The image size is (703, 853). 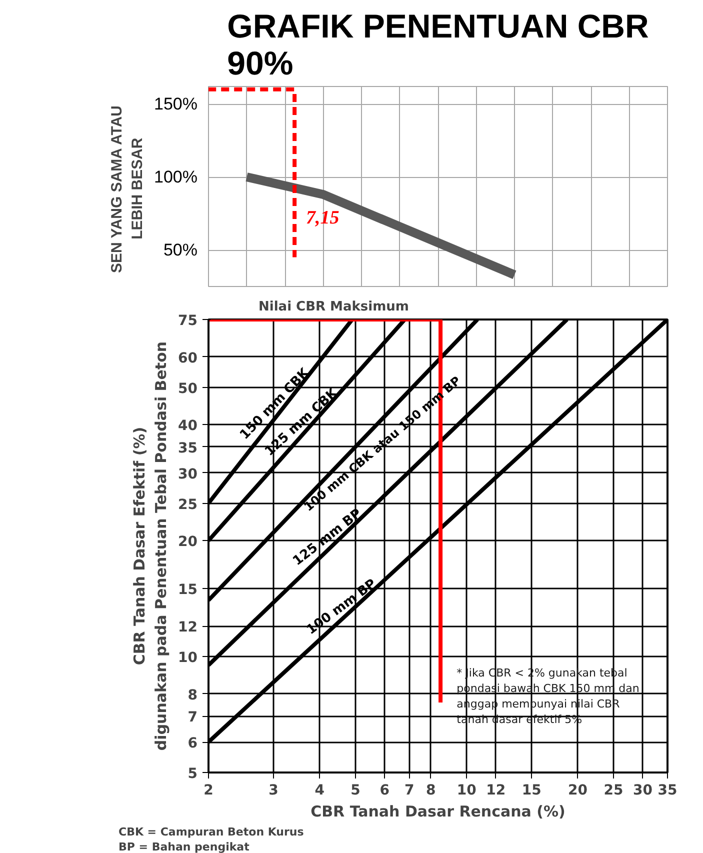 I want to click on y-tick-label: 8, so click(x=193, y=695).